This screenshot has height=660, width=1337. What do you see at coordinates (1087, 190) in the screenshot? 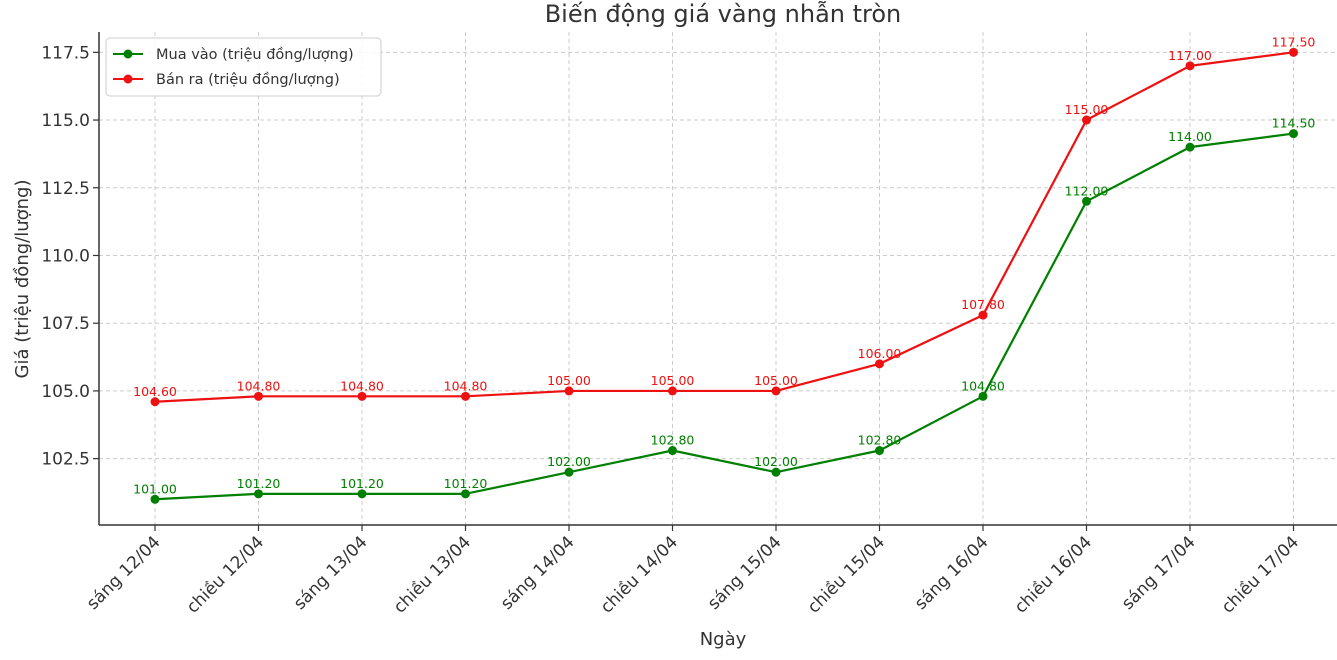
I see `data-label: 112.00` at bounding box center [1087, 190].